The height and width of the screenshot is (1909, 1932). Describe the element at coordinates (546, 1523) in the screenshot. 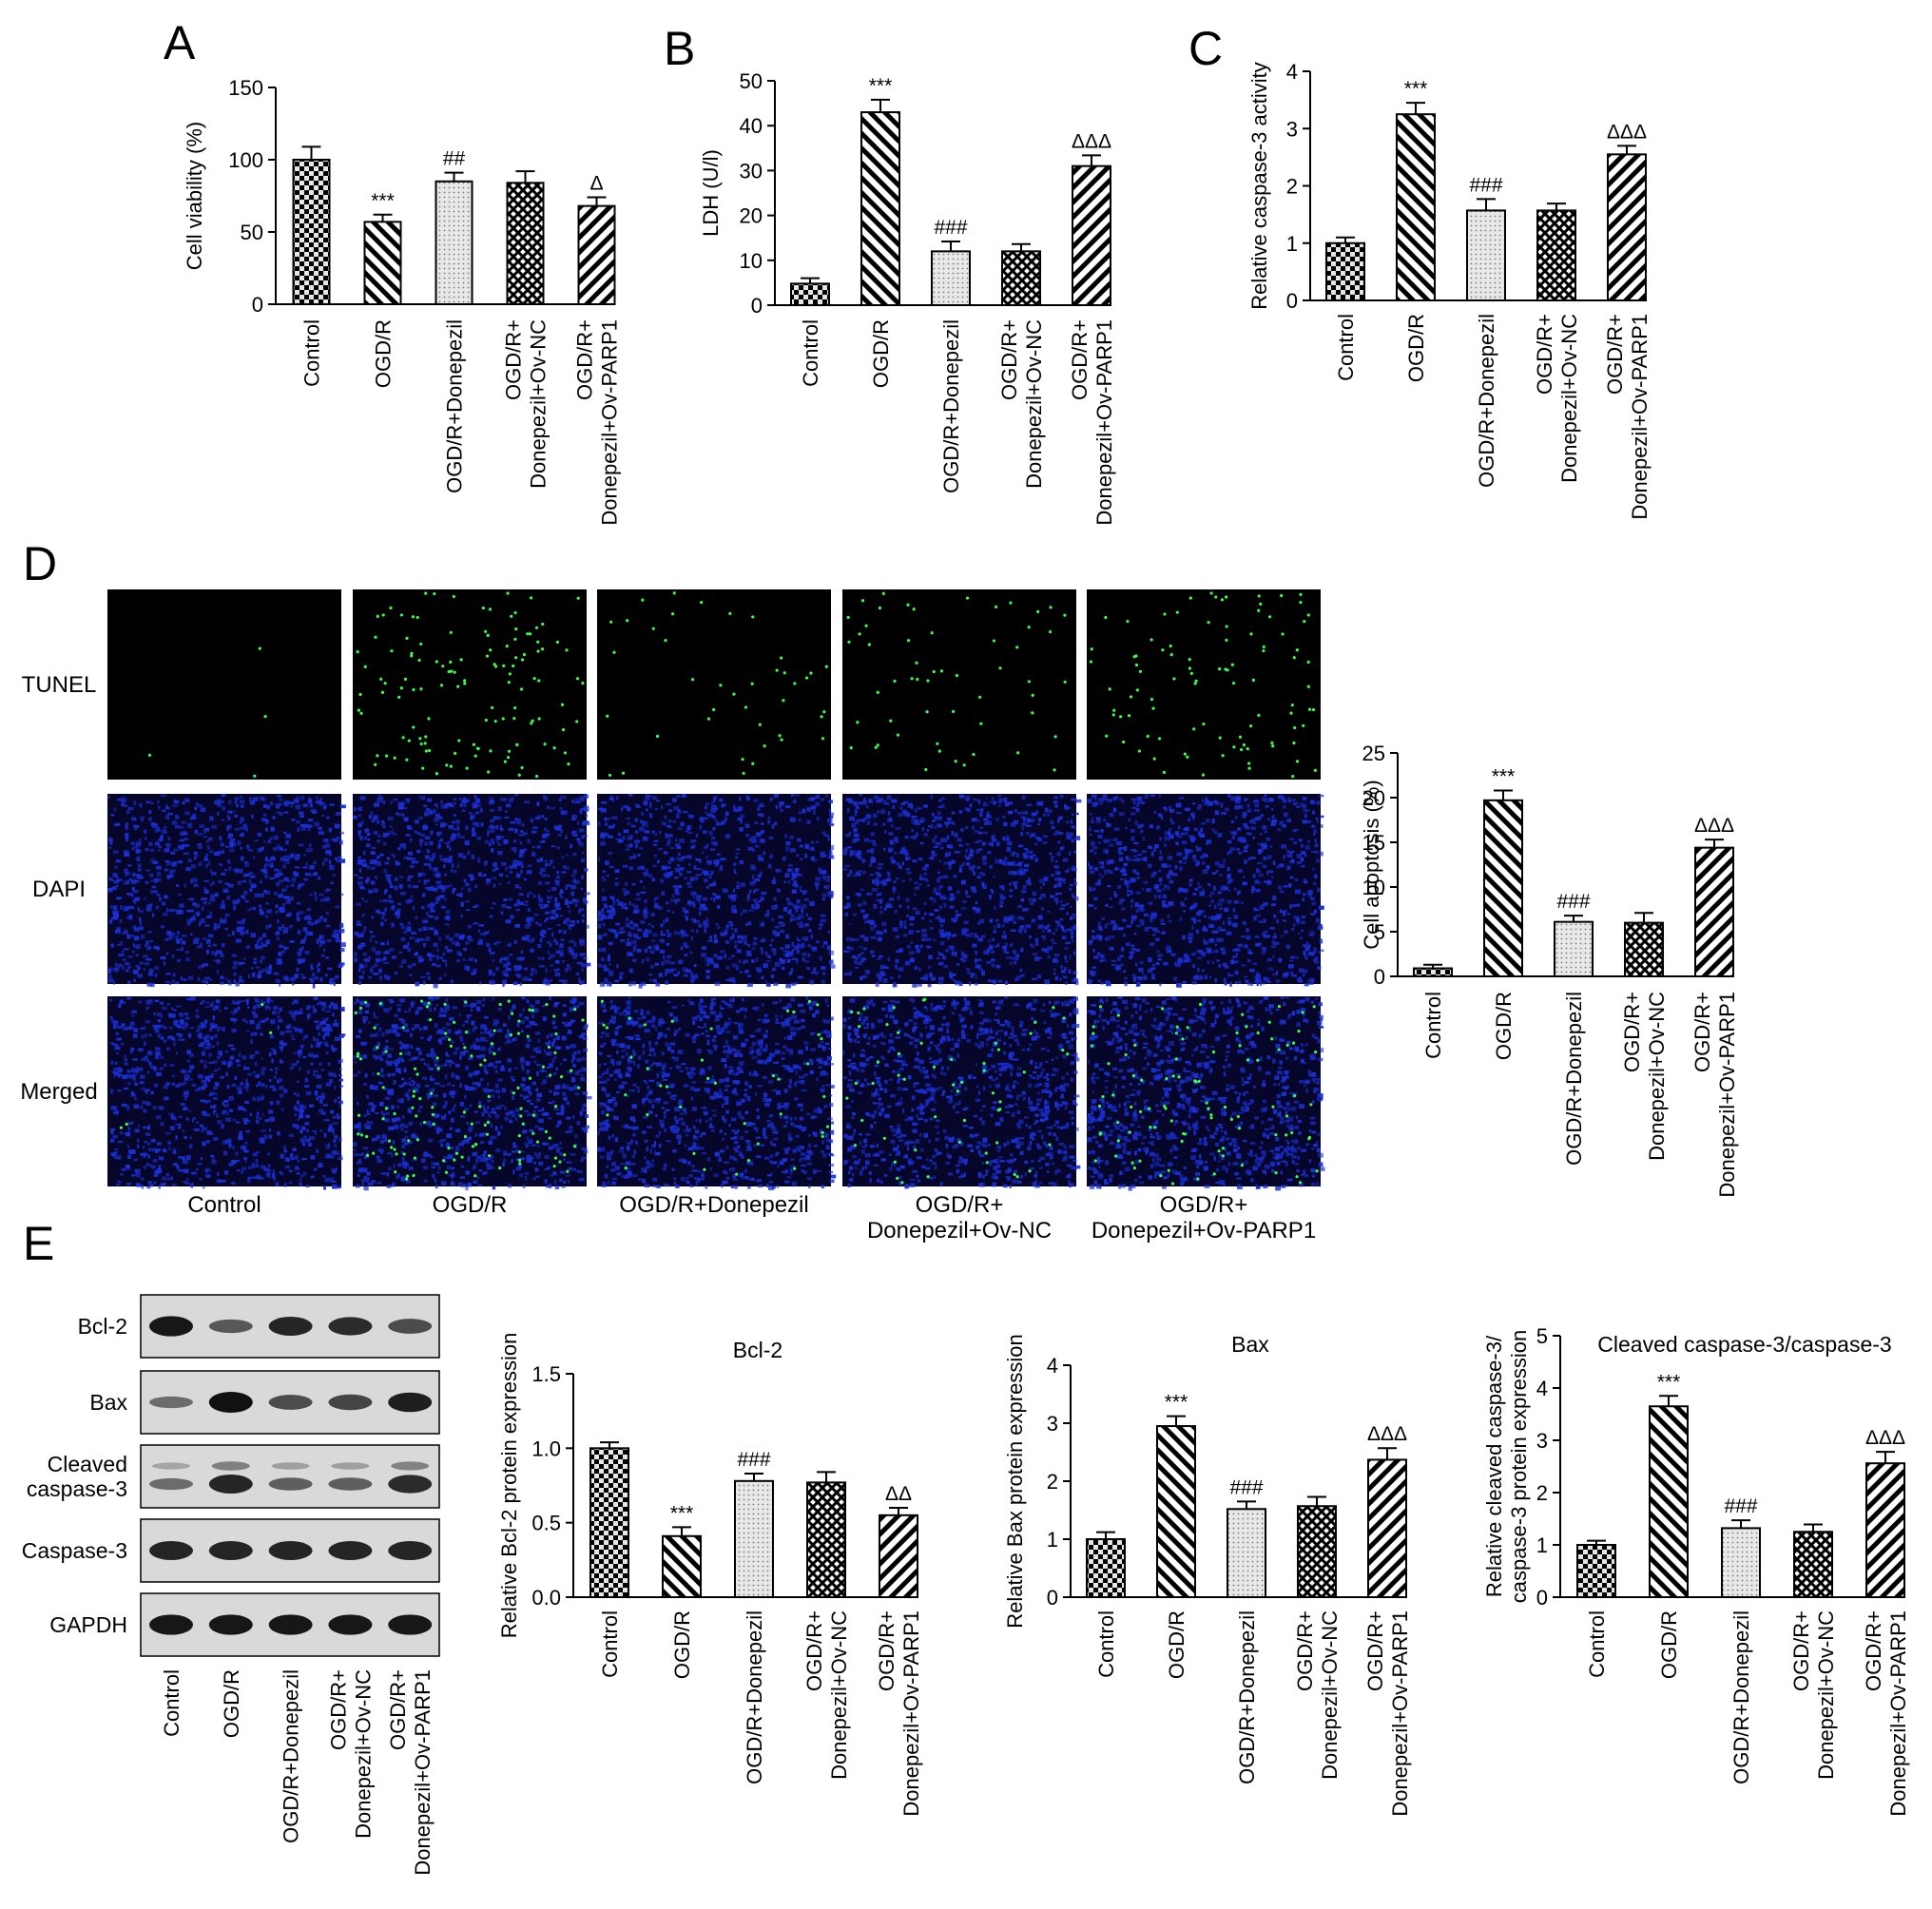

I see `y-tick-label: 0.5` at that location.